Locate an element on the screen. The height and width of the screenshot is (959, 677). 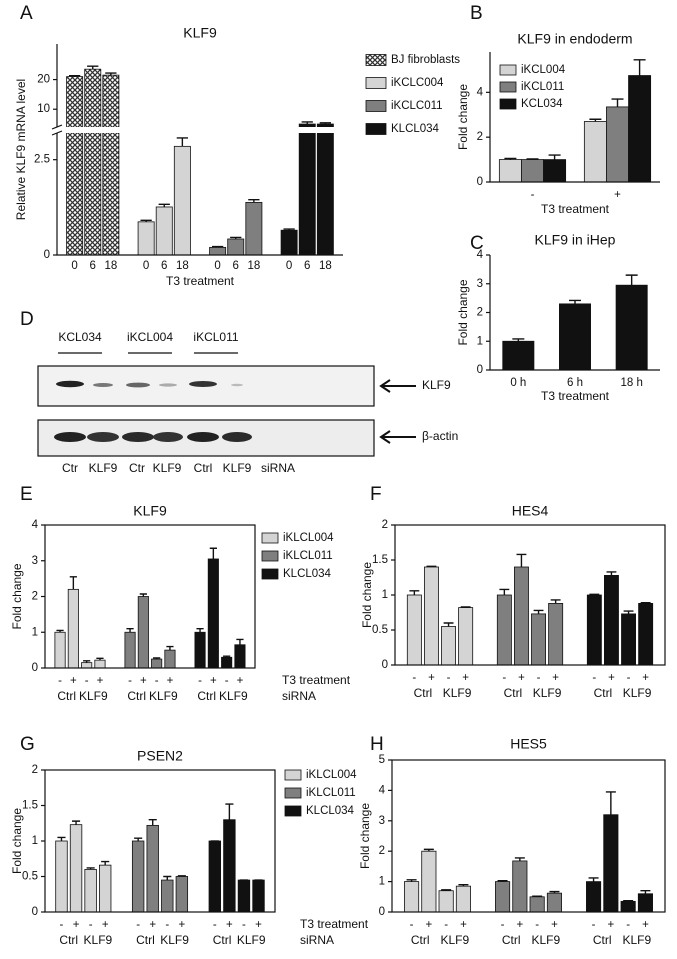
y-tick-label: 2.5 is located at coordinates (42, 160).